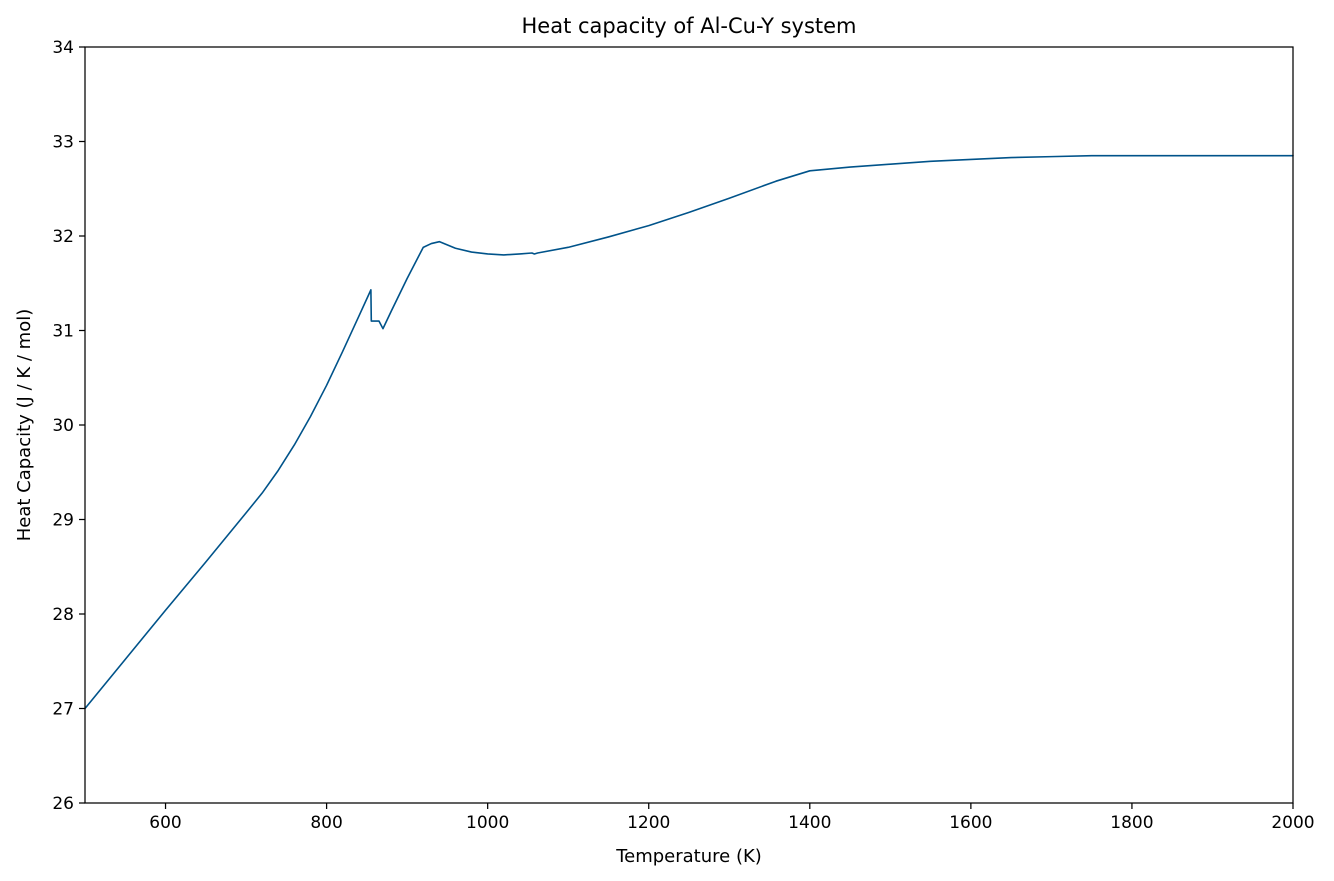 This screenshot has height=881, width=1334. I want to click on y-axis-label: Heat Capacity (J / K / mol), so click(24, 425).